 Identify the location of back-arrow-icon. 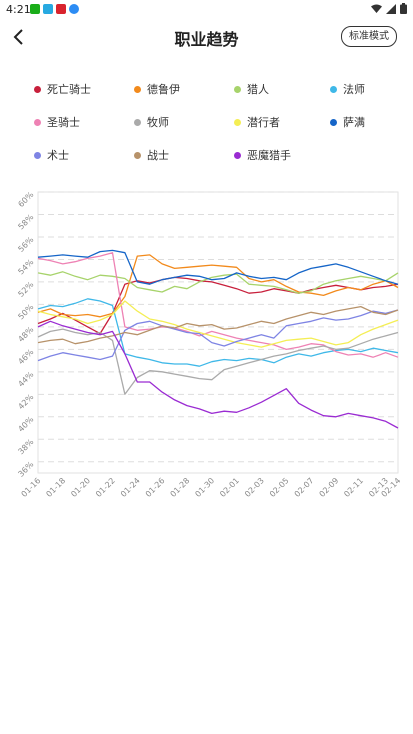
(18, 37).